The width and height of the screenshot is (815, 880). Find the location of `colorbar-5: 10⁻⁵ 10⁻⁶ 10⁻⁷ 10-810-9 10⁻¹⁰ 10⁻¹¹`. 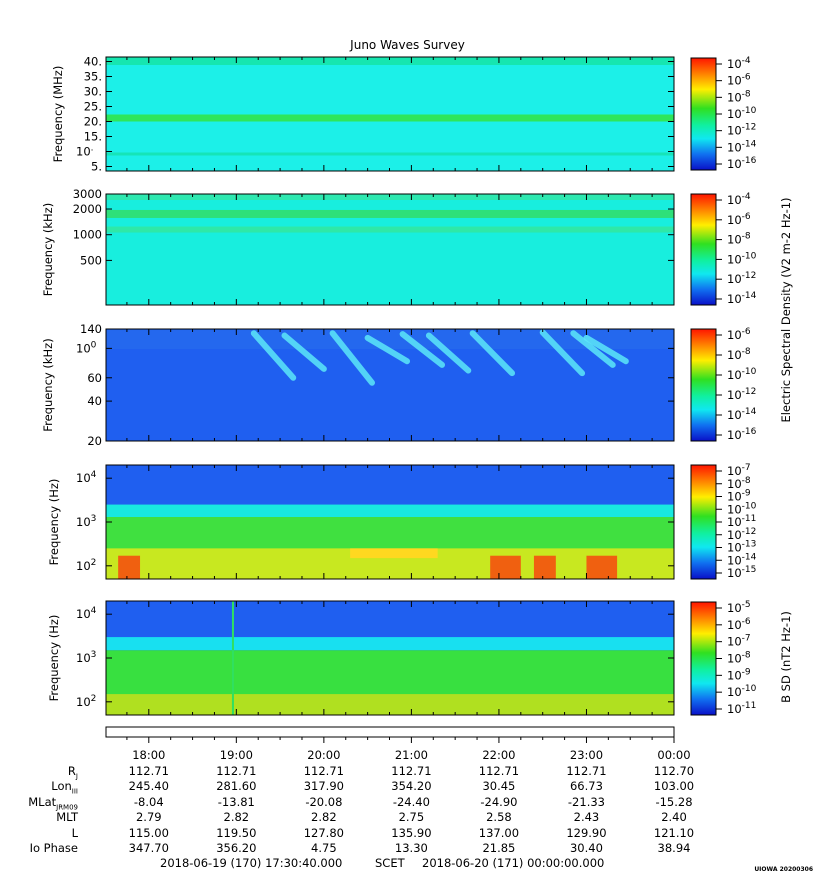

colorbar-5: 10⁻⁵ 10⁻⁶ 10⁻⁷ 10-810-9 10⁻¹⁰ 10⁻¹¹ is located at coordinates (723, 658).